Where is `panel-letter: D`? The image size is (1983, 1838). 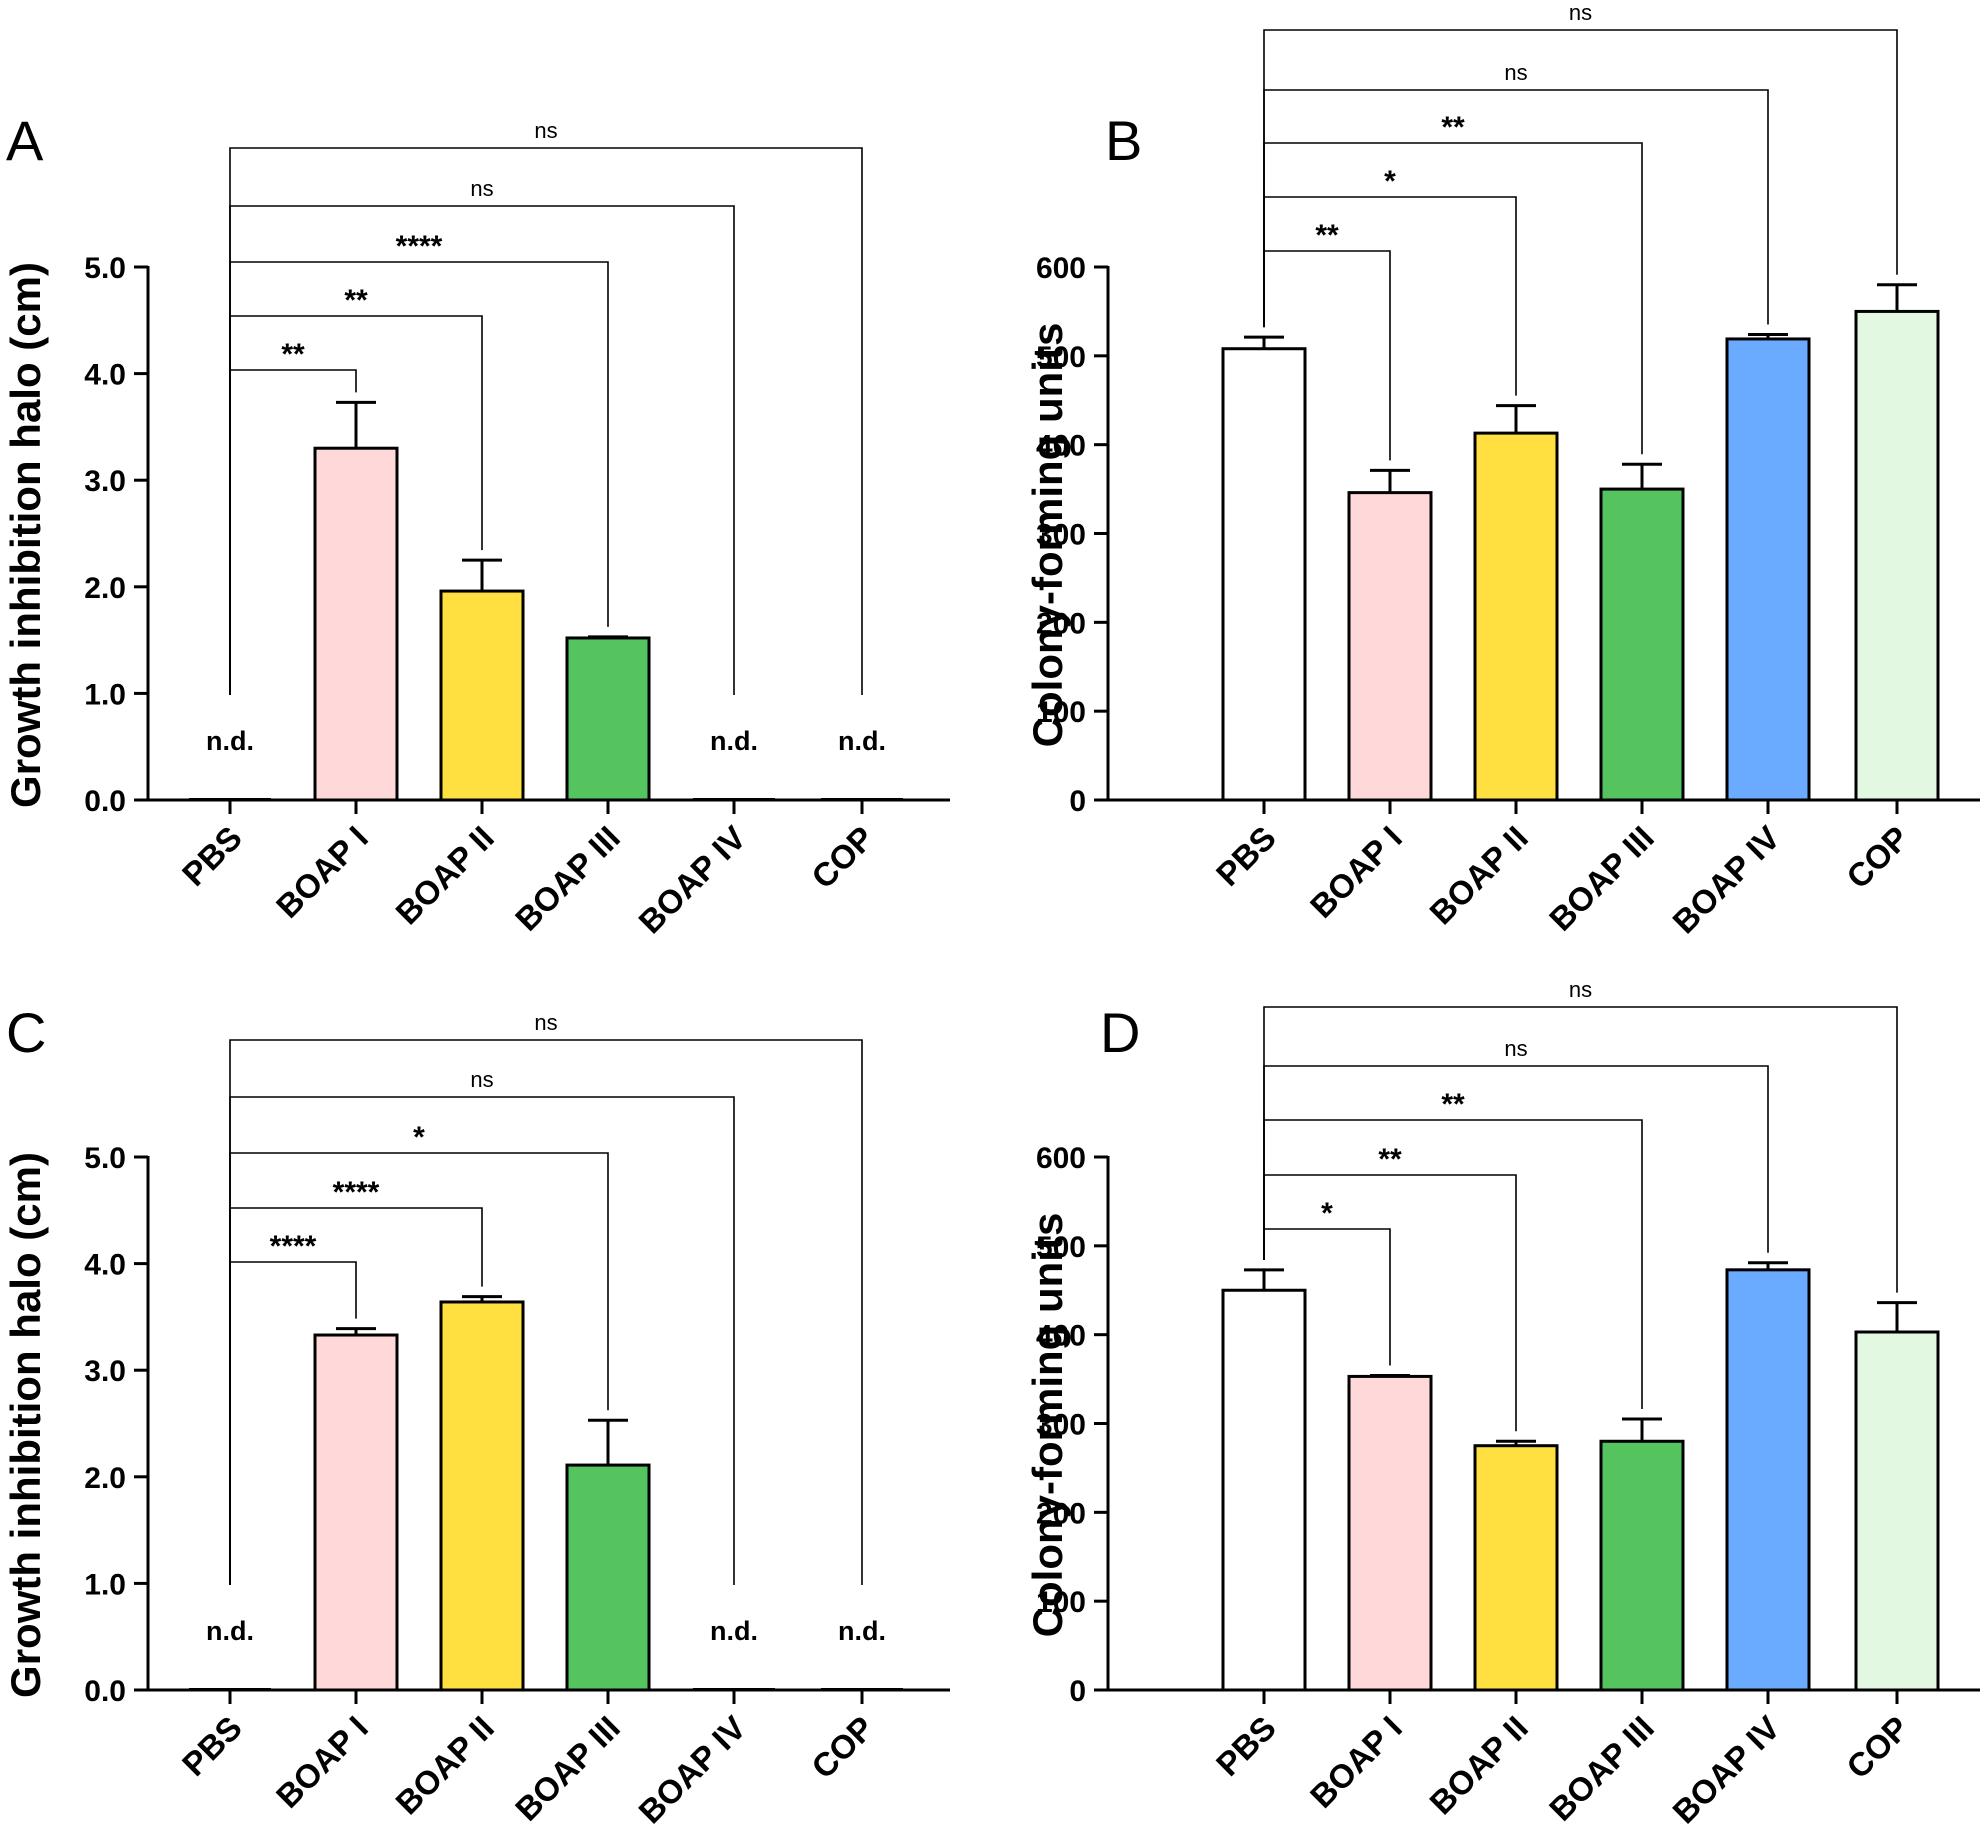
panel-letter: D is located at coordinates (1120, 1032).